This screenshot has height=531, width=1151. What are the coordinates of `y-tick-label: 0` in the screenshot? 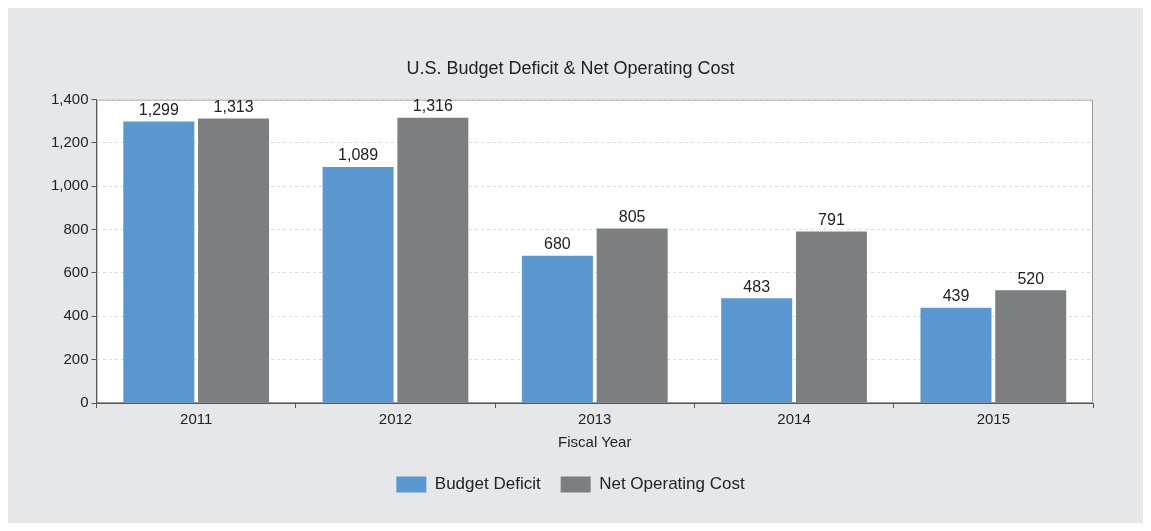 It's located at (84, 402).